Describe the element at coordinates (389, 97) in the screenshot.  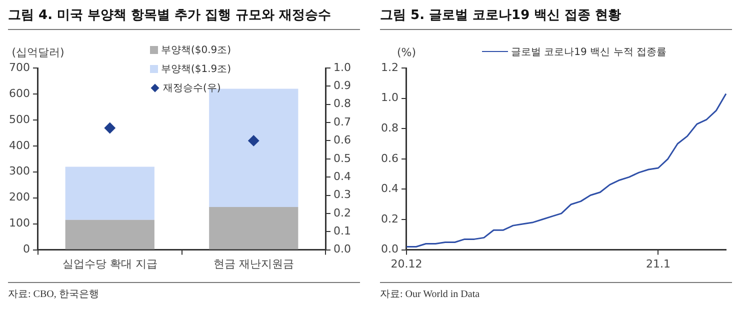
I see `y-tick-label: 1.0` at that location.